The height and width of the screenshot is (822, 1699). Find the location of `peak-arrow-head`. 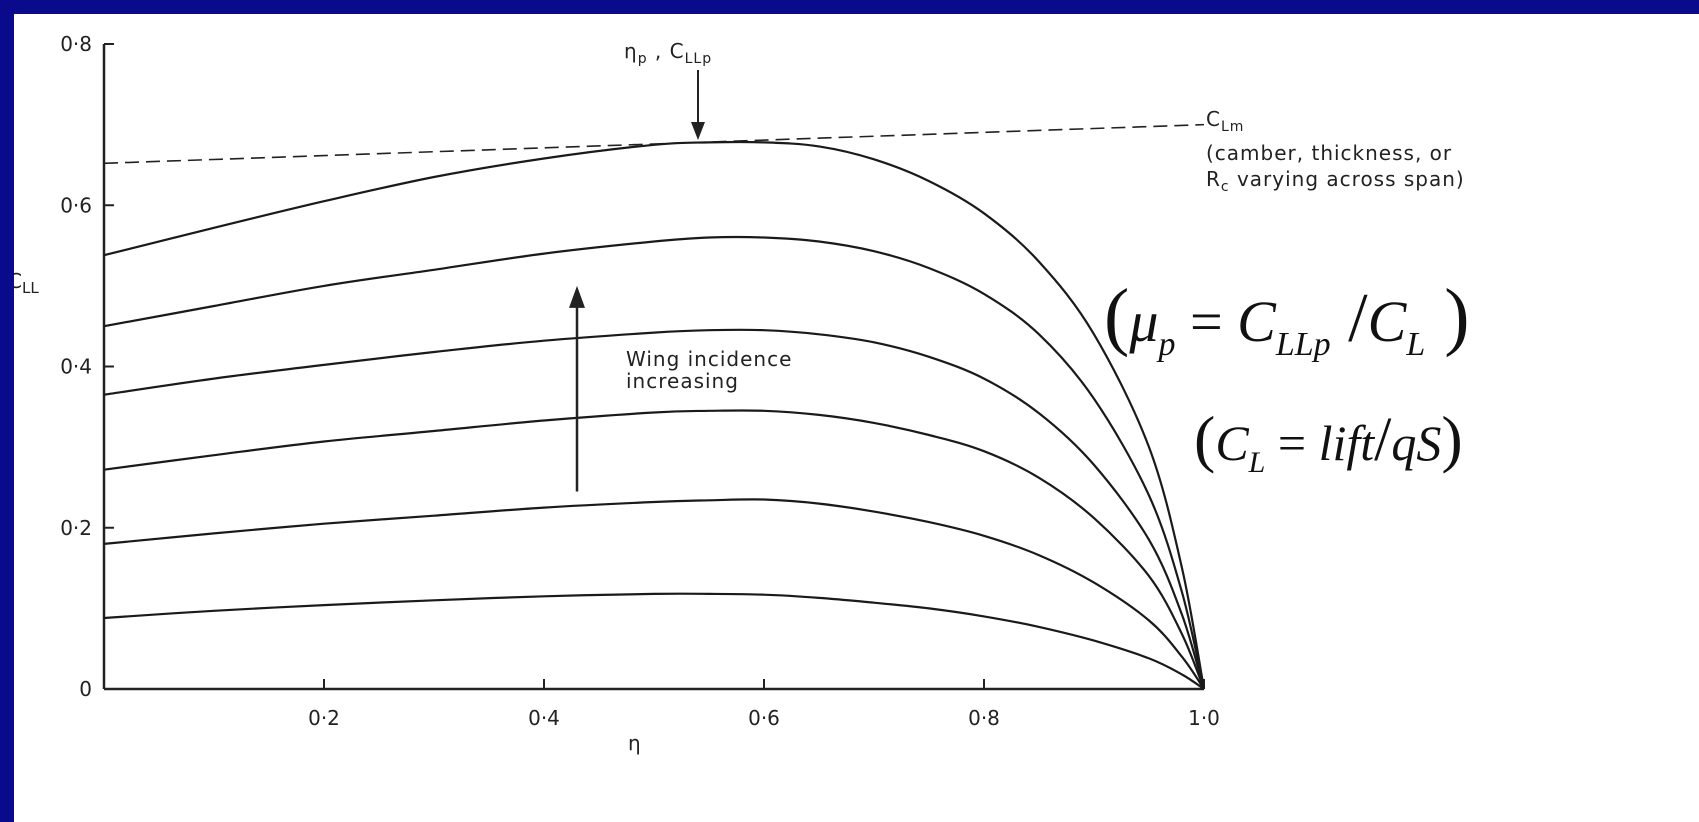

peak-arrow-head is located at coordinates (698, 131).